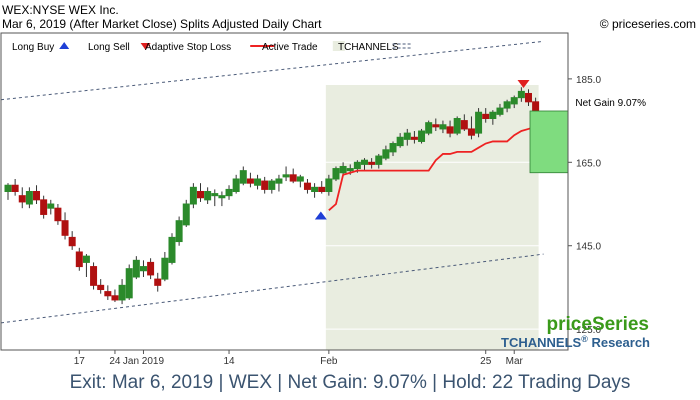 The image size is (700, 400). Describe the element at coordinates (432, 168) in the screenshot. I see `stop-loss-line` at that location.